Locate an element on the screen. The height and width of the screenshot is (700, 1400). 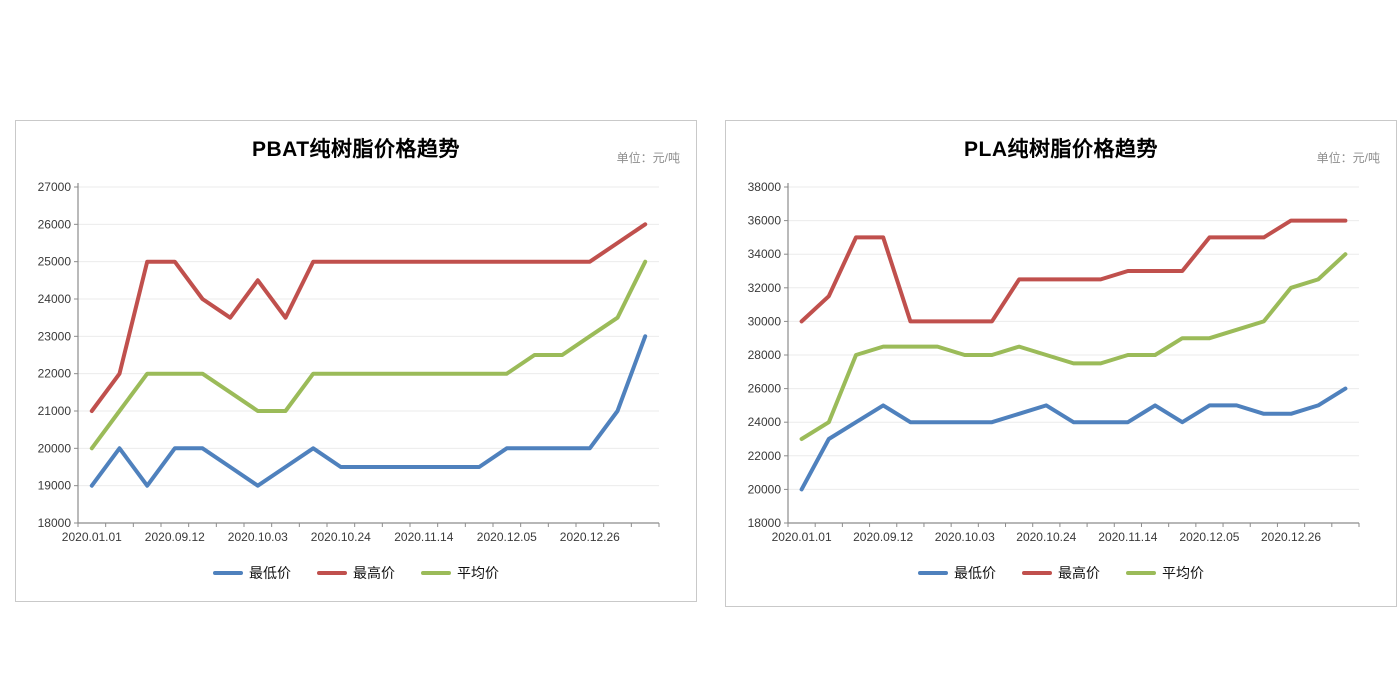
y-axis-label: 32000 is located at coordinates (765, 288).